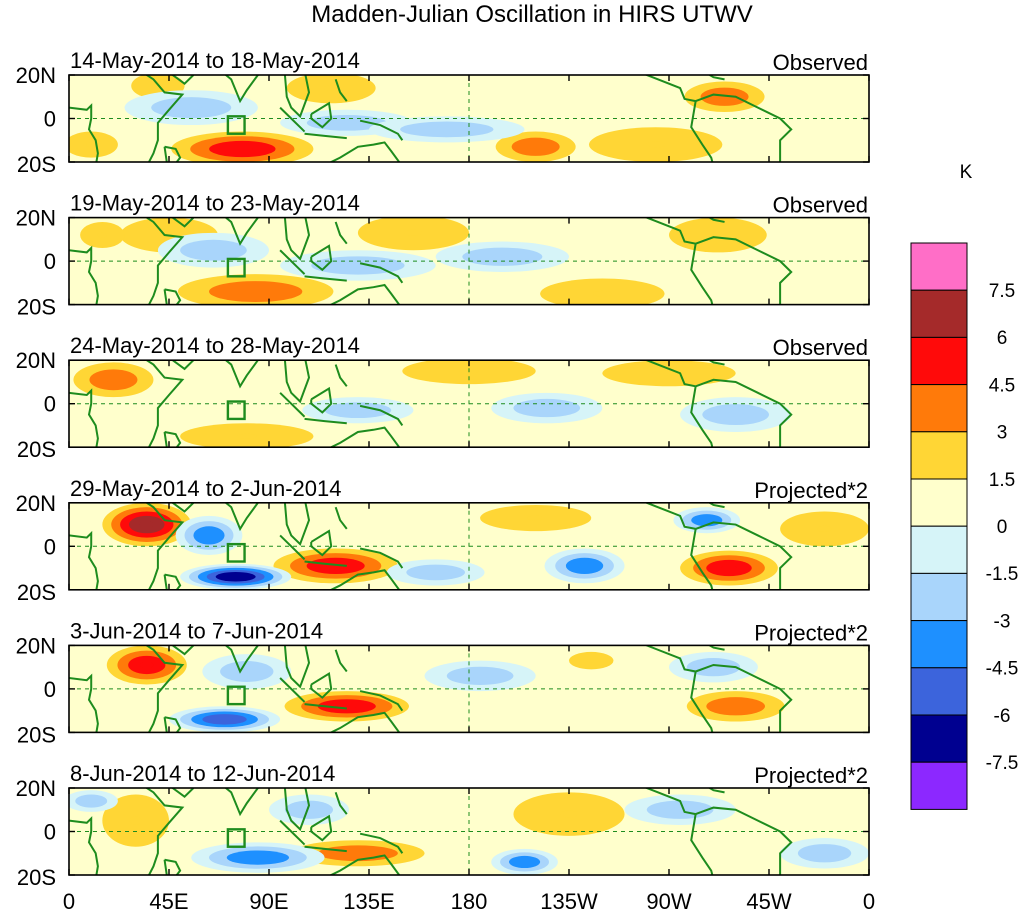 The width and height of the screenshot is (1024, 920). Describe the element at coordinates (1002, 480) in the screenshot. I see `colorbar-tick-label: 1.5` at that location.